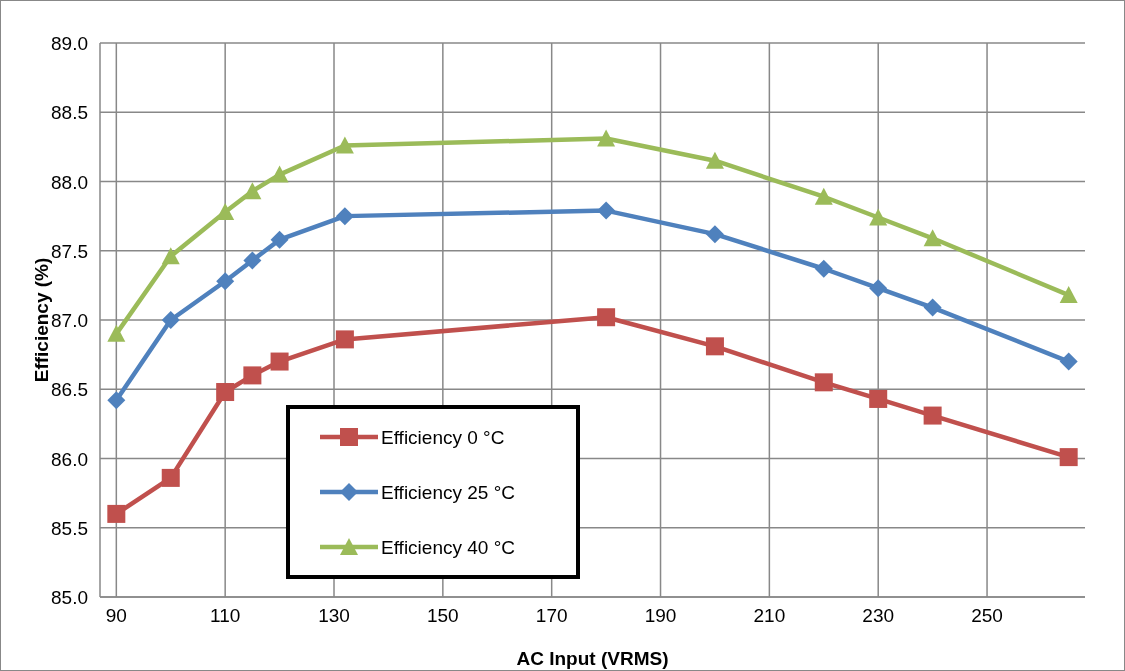  What do you see at coordinates (592, 658) in the screenshot?
I see `x-axis-title: AC Input (VRMS)` at bounding box center [592, 658].